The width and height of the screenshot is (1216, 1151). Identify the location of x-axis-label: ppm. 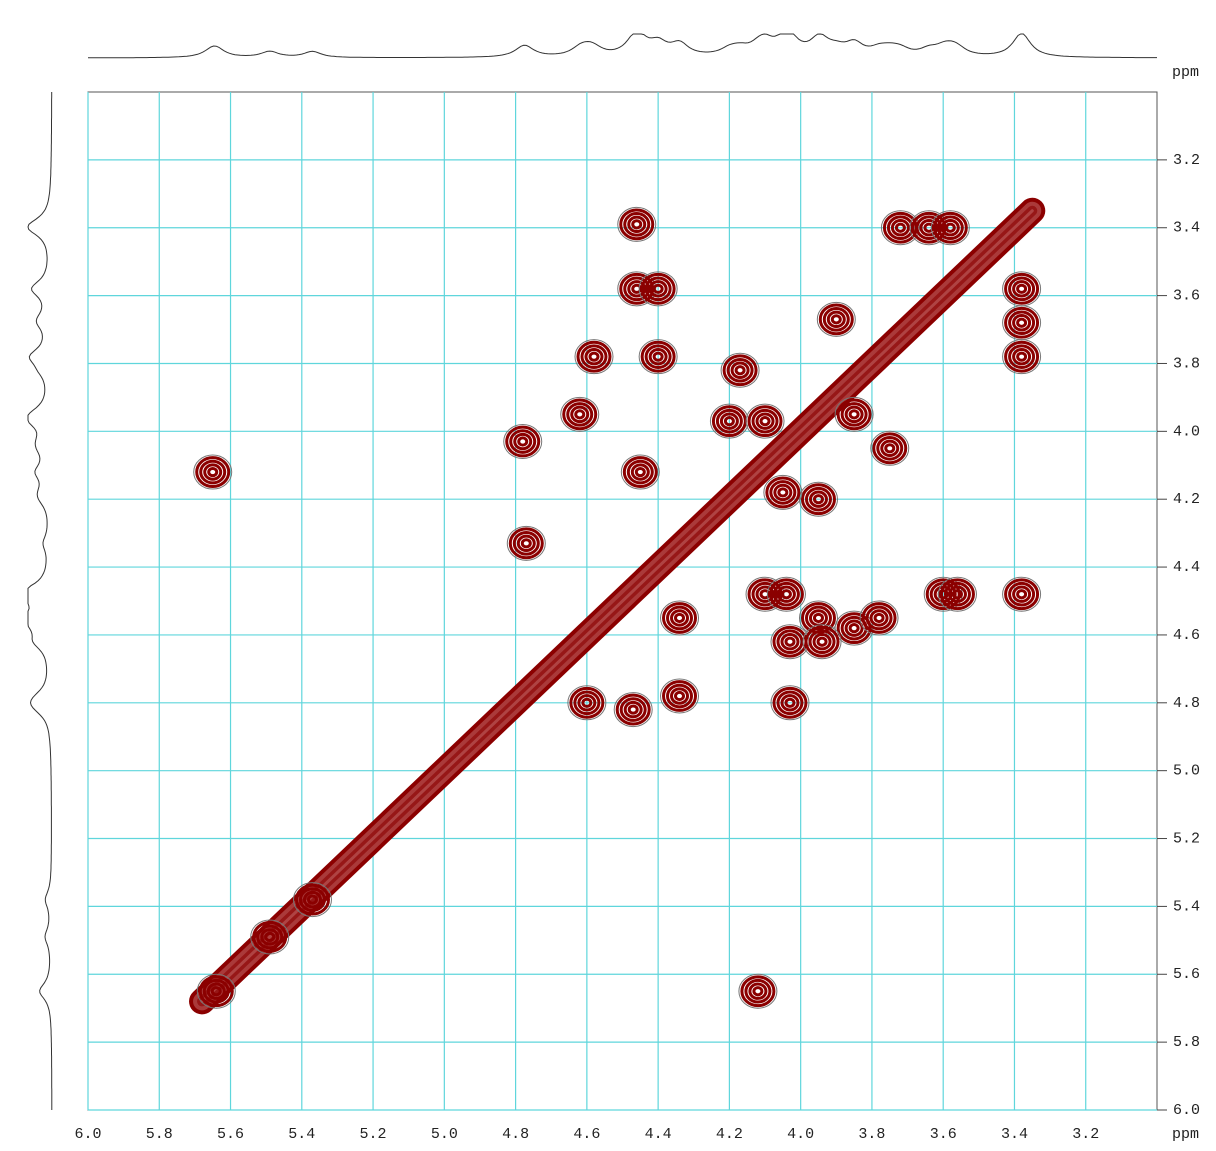
(1185, 1134).